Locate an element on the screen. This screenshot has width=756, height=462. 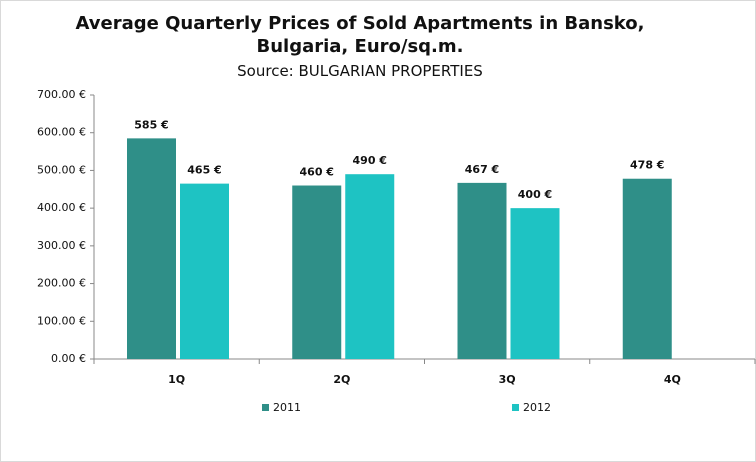
x-tick-label: 1Q is located at coordinates (176, 379).